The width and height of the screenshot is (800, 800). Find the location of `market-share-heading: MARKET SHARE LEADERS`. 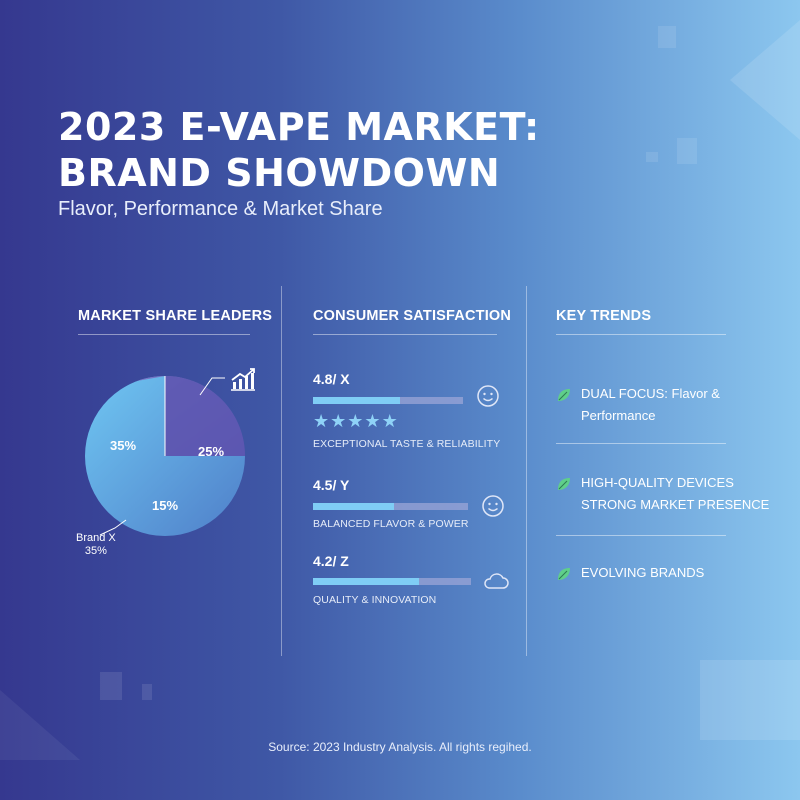

market-share-heading: MARKET SHARE LEADERS is located at coordinates (175, 316).